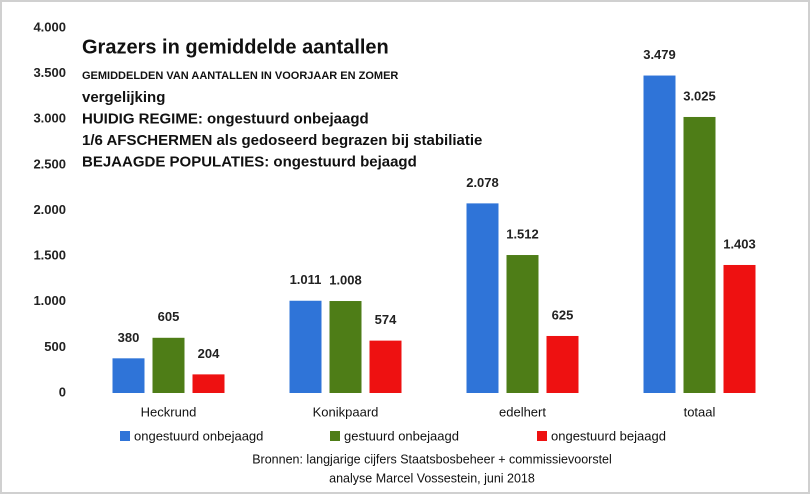  I want to click on value-label: 1.008, so click(345, 279).